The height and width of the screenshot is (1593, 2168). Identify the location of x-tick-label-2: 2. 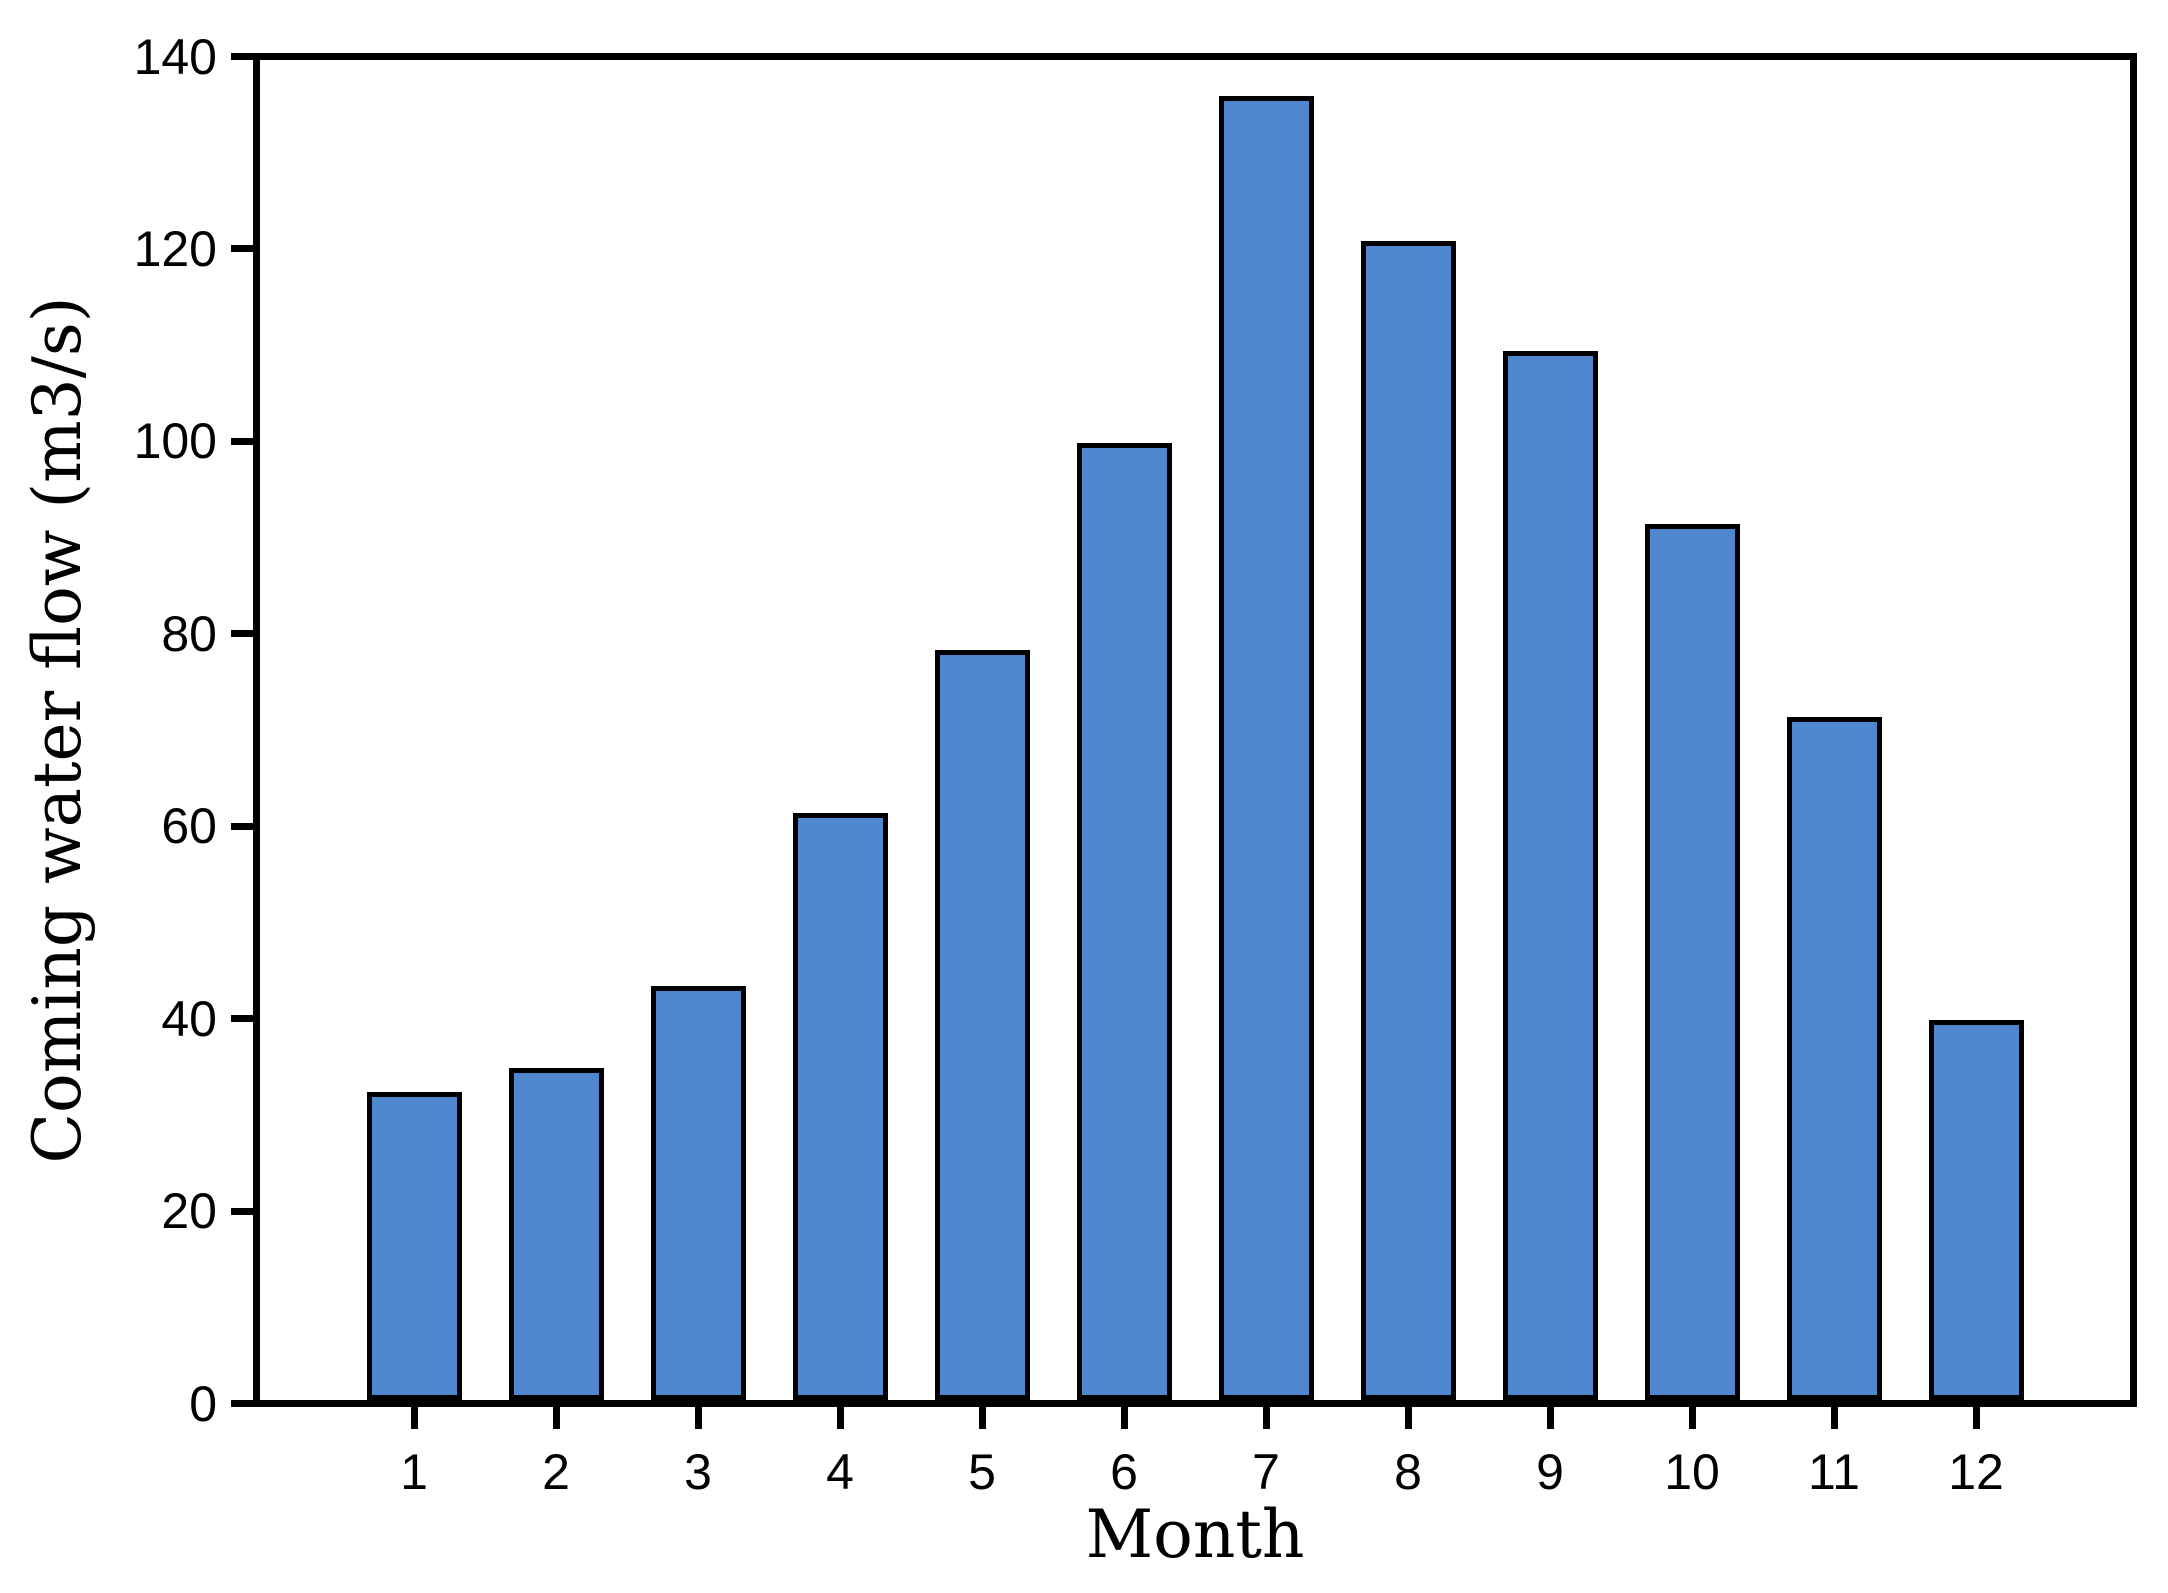
(556, 1472).